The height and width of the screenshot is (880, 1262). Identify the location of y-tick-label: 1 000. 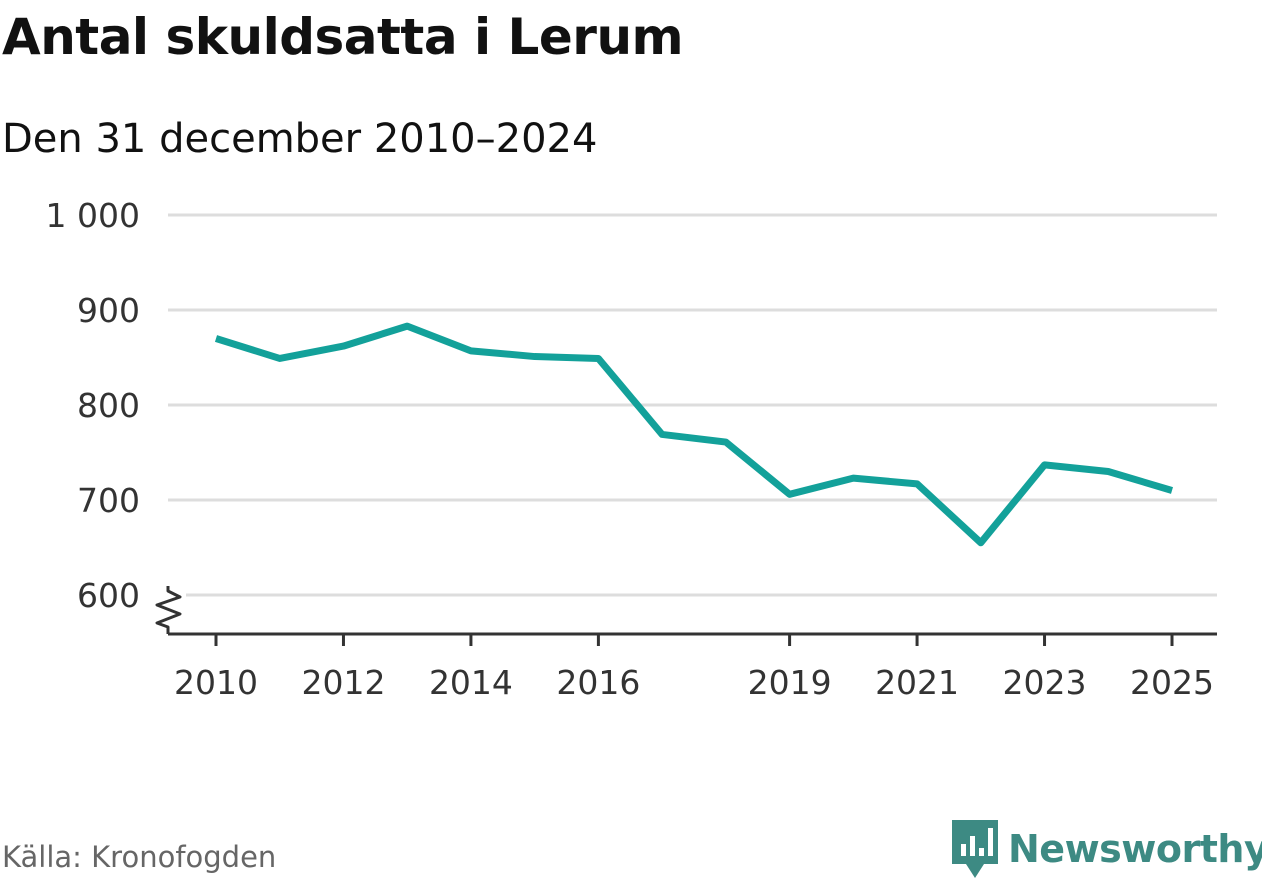
(93, 215).